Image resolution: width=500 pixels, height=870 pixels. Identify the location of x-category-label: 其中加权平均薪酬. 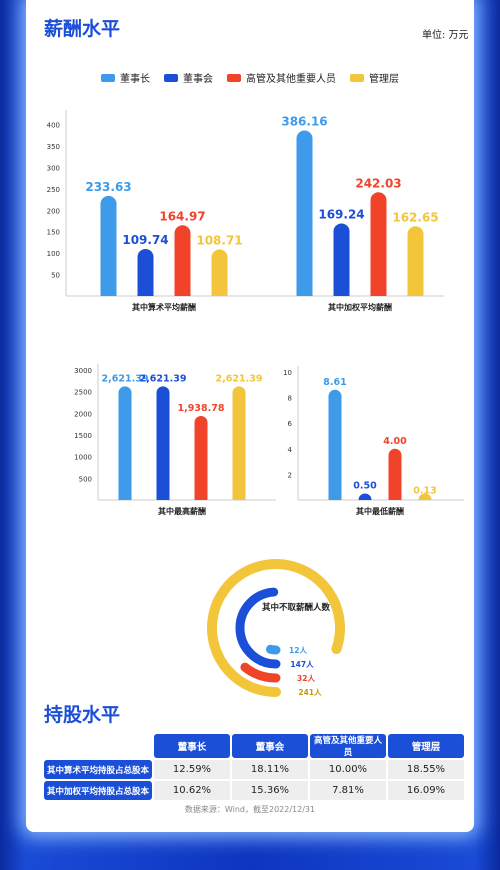
(360, 307).